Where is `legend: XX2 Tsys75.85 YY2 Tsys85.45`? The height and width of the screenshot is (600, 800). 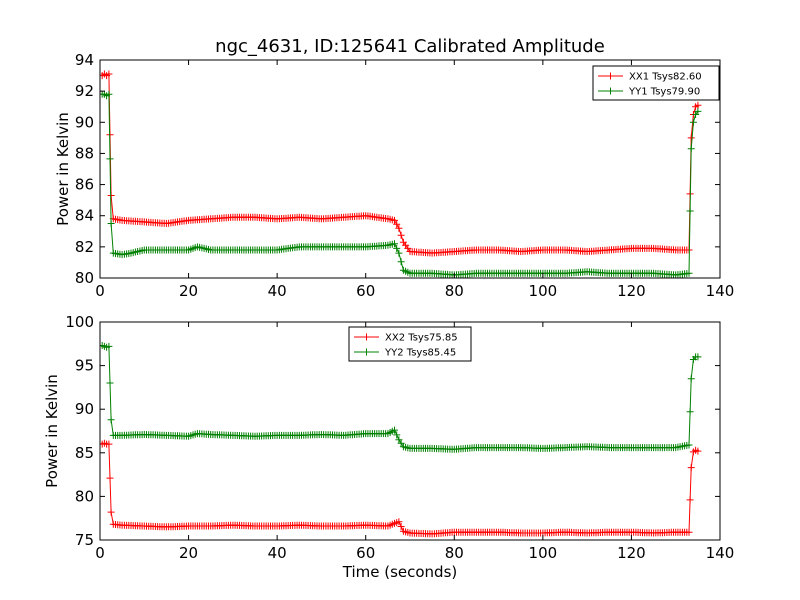 legend: XX2 Tsys75.85 YY2 Tsys85.45 is located at coordinates (410, 344).